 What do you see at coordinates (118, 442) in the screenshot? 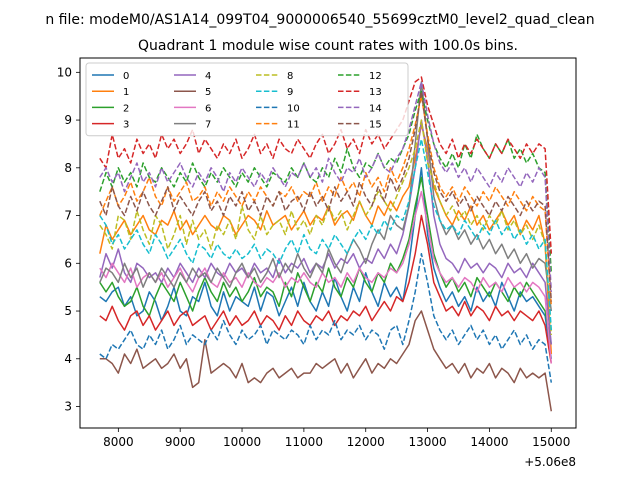
I see `x-tick-label: 8000` at bounding box center [118, 442].